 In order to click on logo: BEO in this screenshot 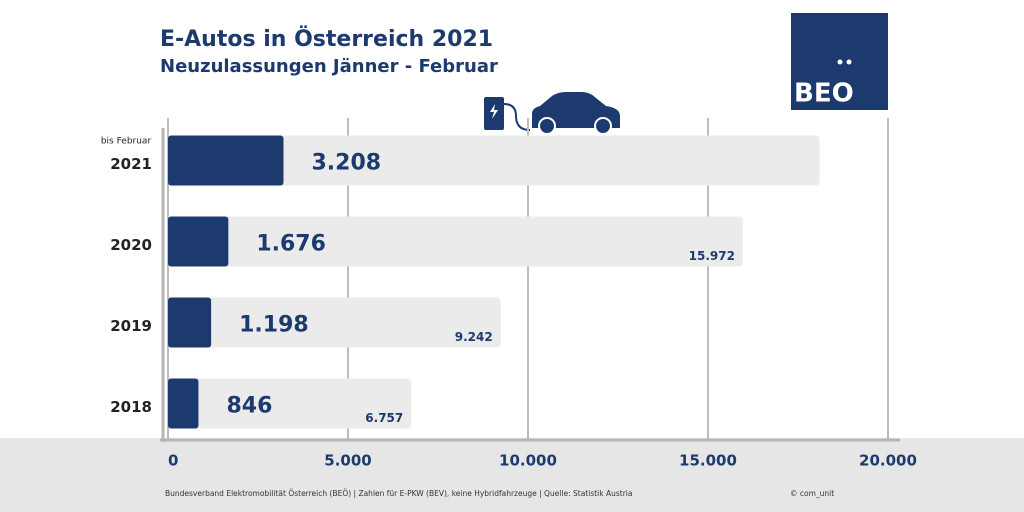, I will do `click(839, 61)`.